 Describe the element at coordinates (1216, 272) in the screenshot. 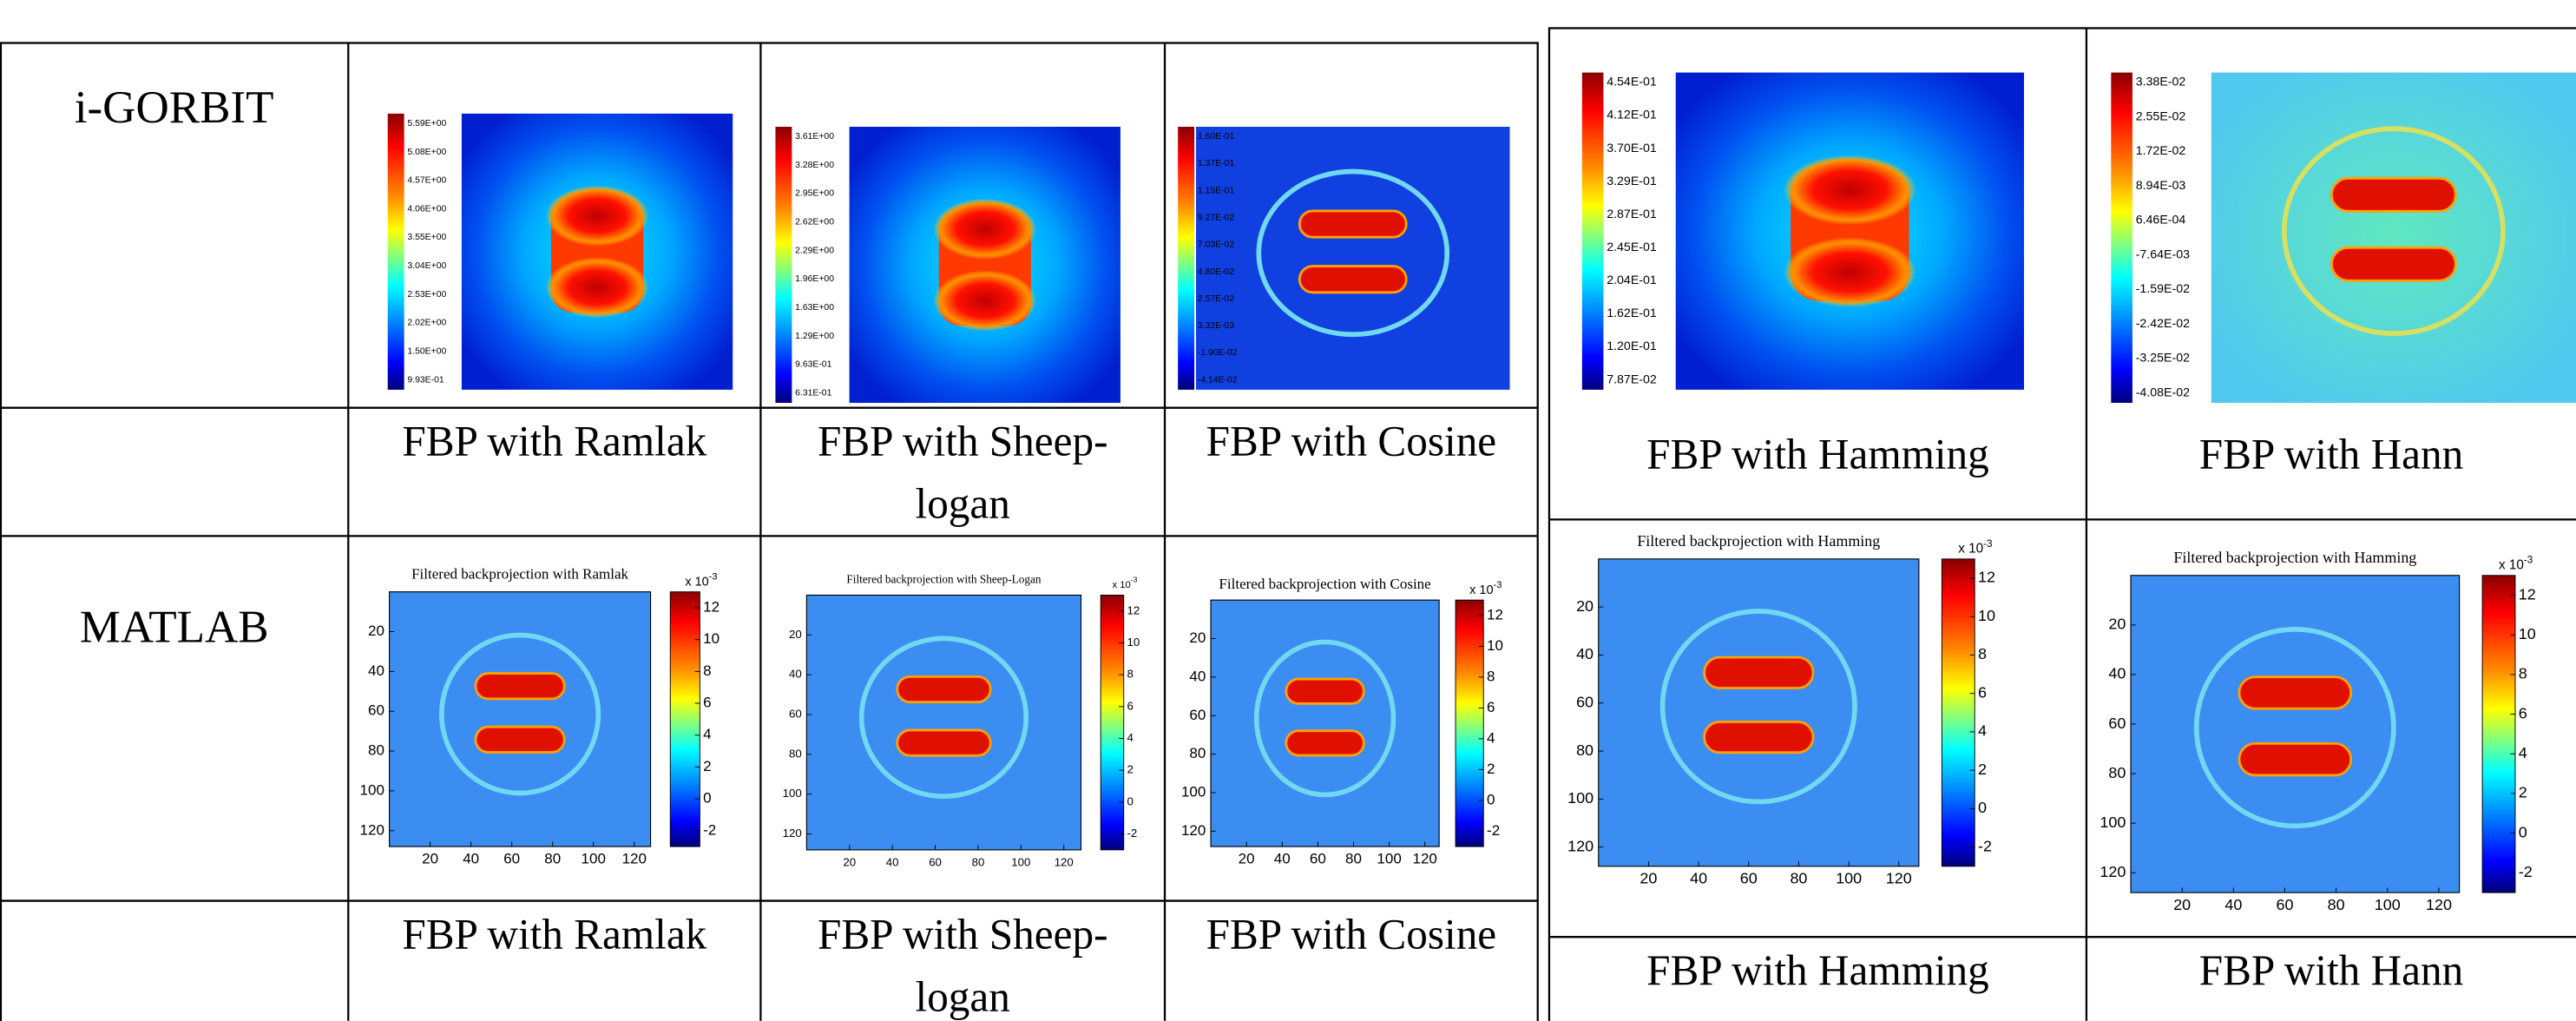

I see `colorbar-label: 4.80E-02` at that location.